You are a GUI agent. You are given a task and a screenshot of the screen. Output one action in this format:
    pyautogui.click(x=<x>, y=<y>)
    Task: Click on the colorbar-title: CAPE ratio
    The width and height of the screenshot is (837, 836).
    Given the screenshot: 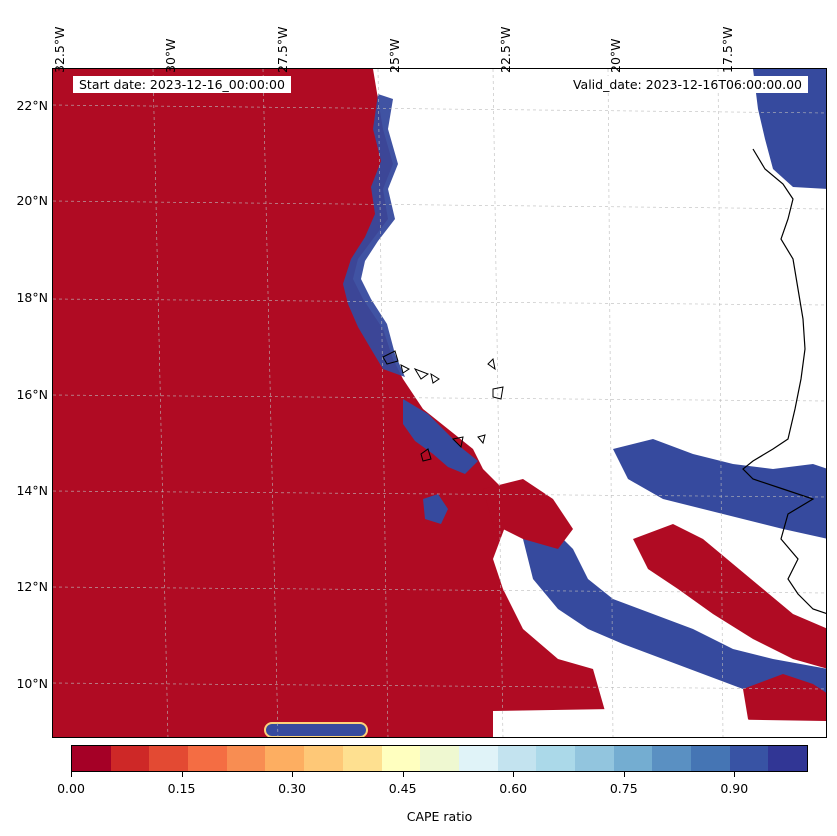 What is the action you would take?
    pyautogui.click(x=439, y=816)
    